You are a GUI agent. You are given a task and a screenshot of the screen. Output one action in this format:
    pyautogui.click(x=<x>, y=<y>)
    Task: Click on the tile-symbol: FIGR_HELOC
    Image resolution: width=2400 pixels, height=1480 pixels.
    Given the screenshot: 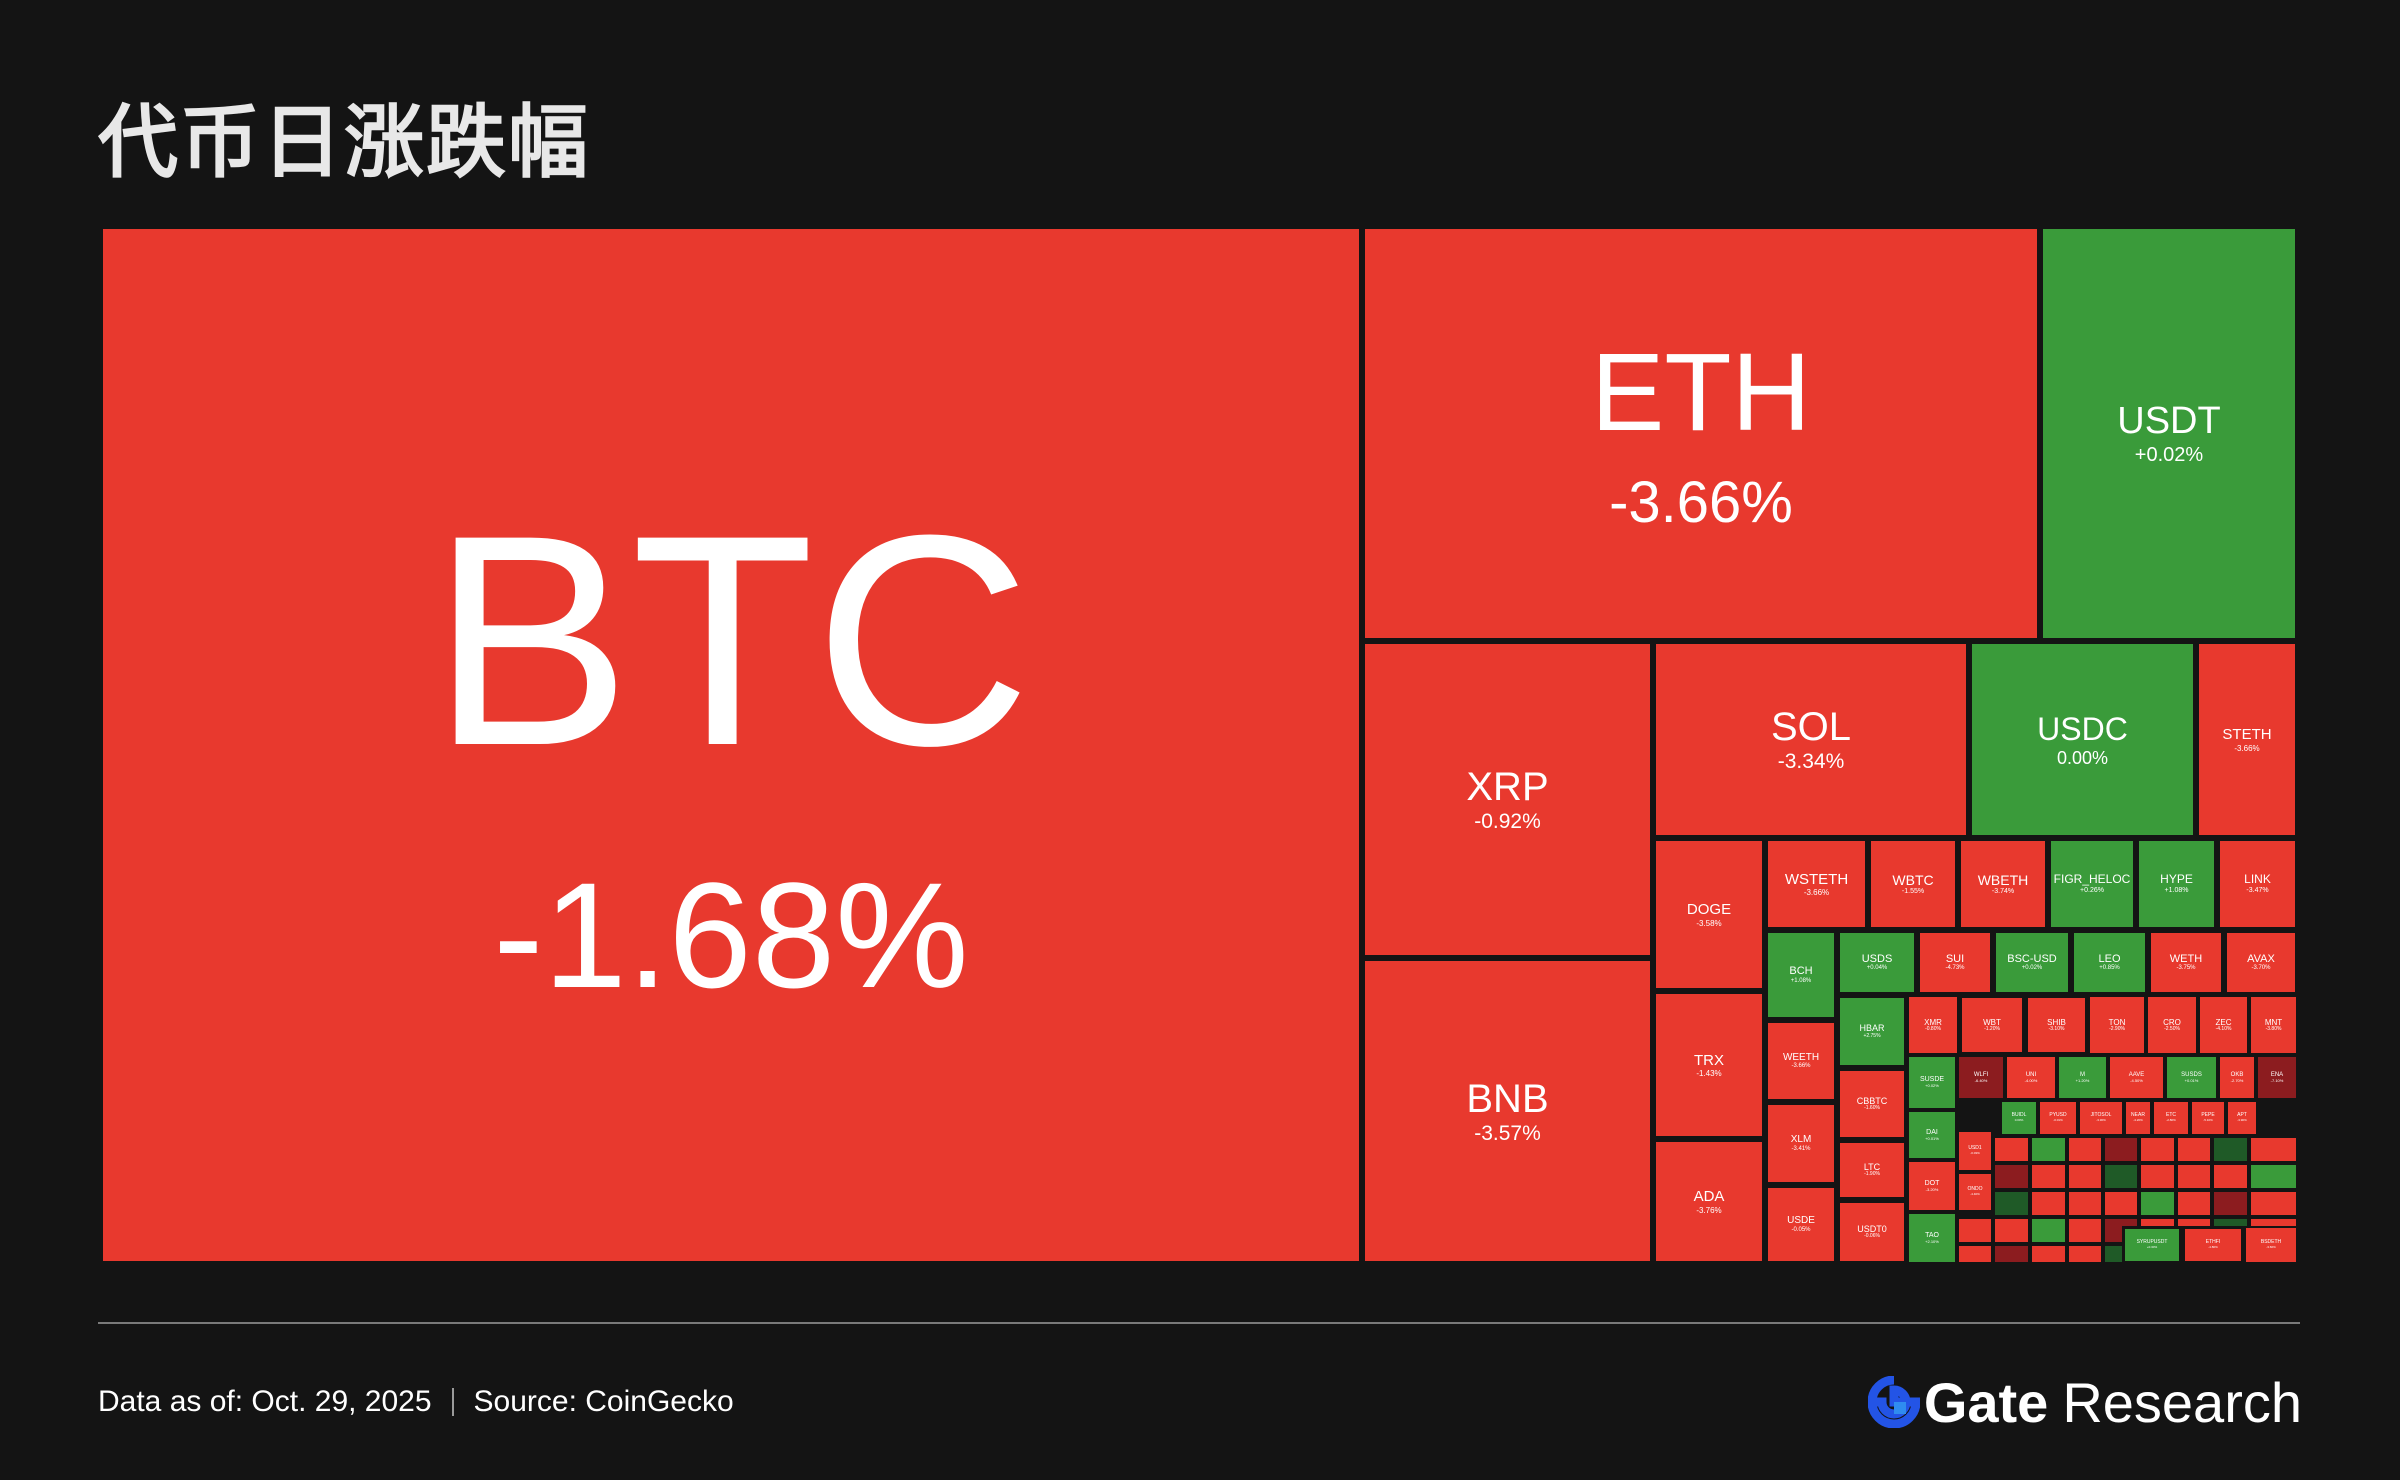 What is the action you would take?
    pyautogui.click(x=2092, y=879)
    